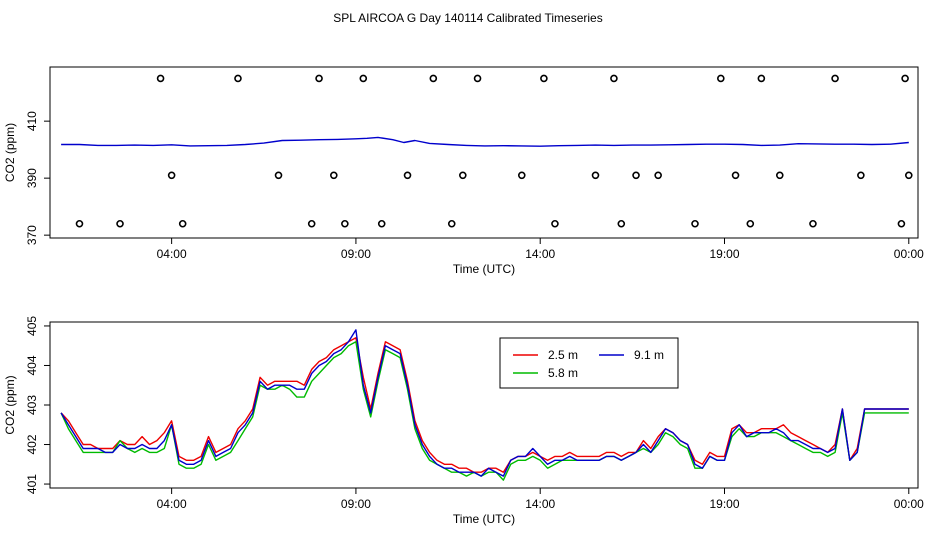 This screenshot has width=936, height=540. I want to click on legend: 2.5 m 9.1 m 5.8 m, so click(589, 363).